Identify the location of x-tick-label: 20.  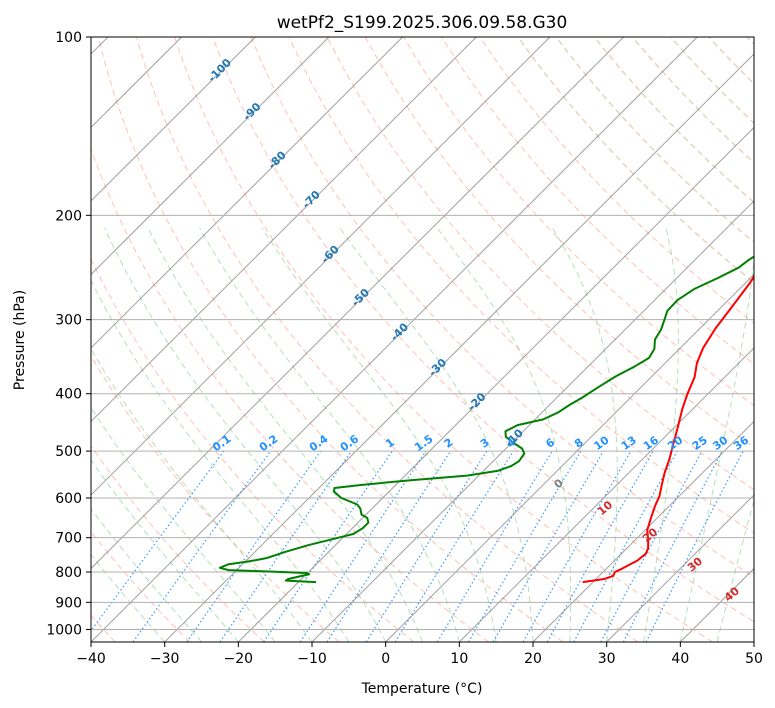
(533, 659).